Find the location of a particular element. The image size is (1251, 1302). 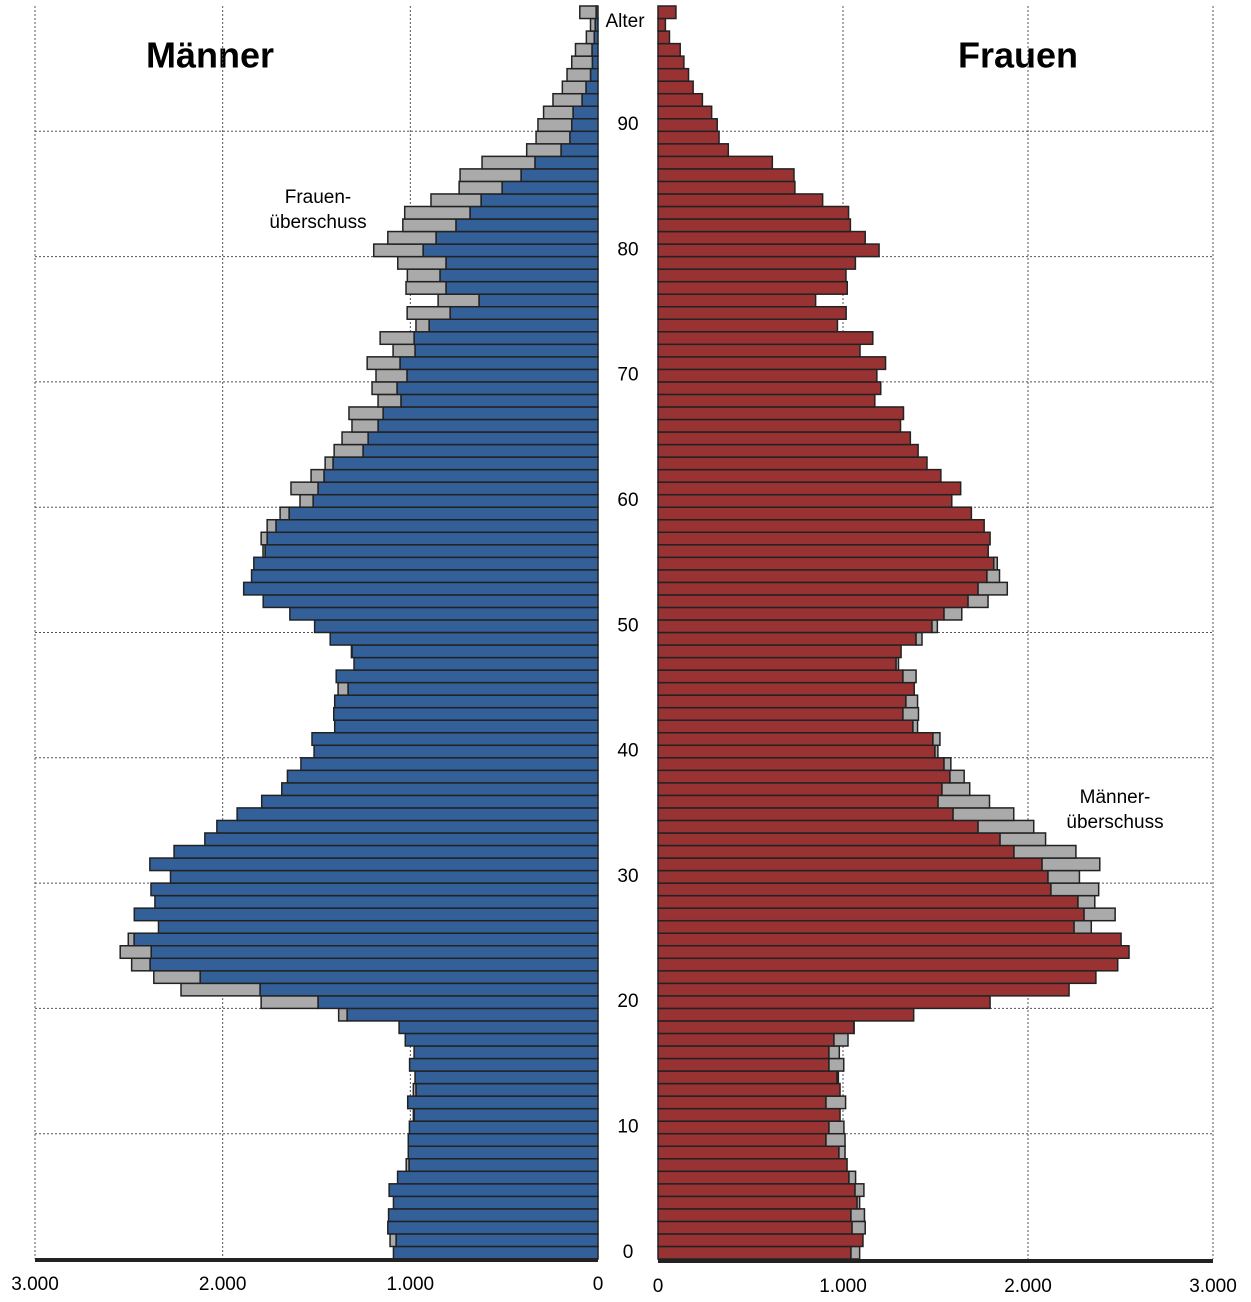

annotation: Männer- is located at coordinates (1115, 797).